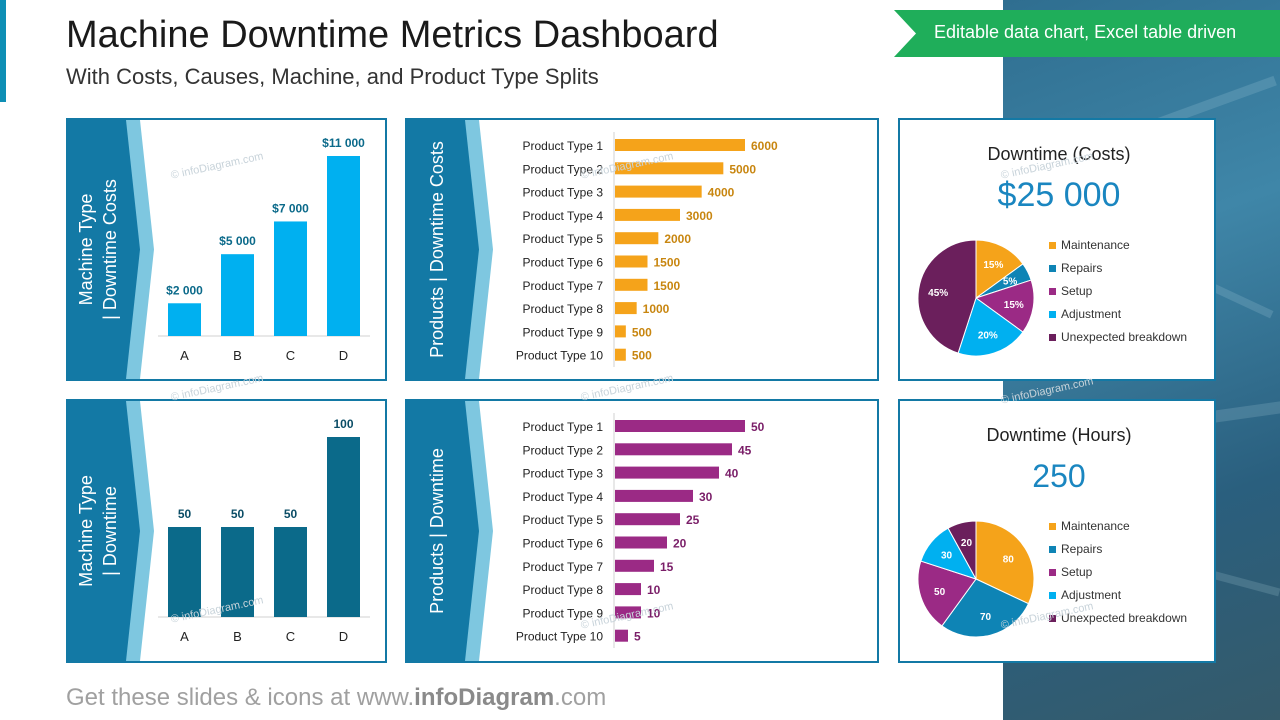  Describe the element at coordinates (680, 544) in the screenshot. I see `data-label: 20` at that location.